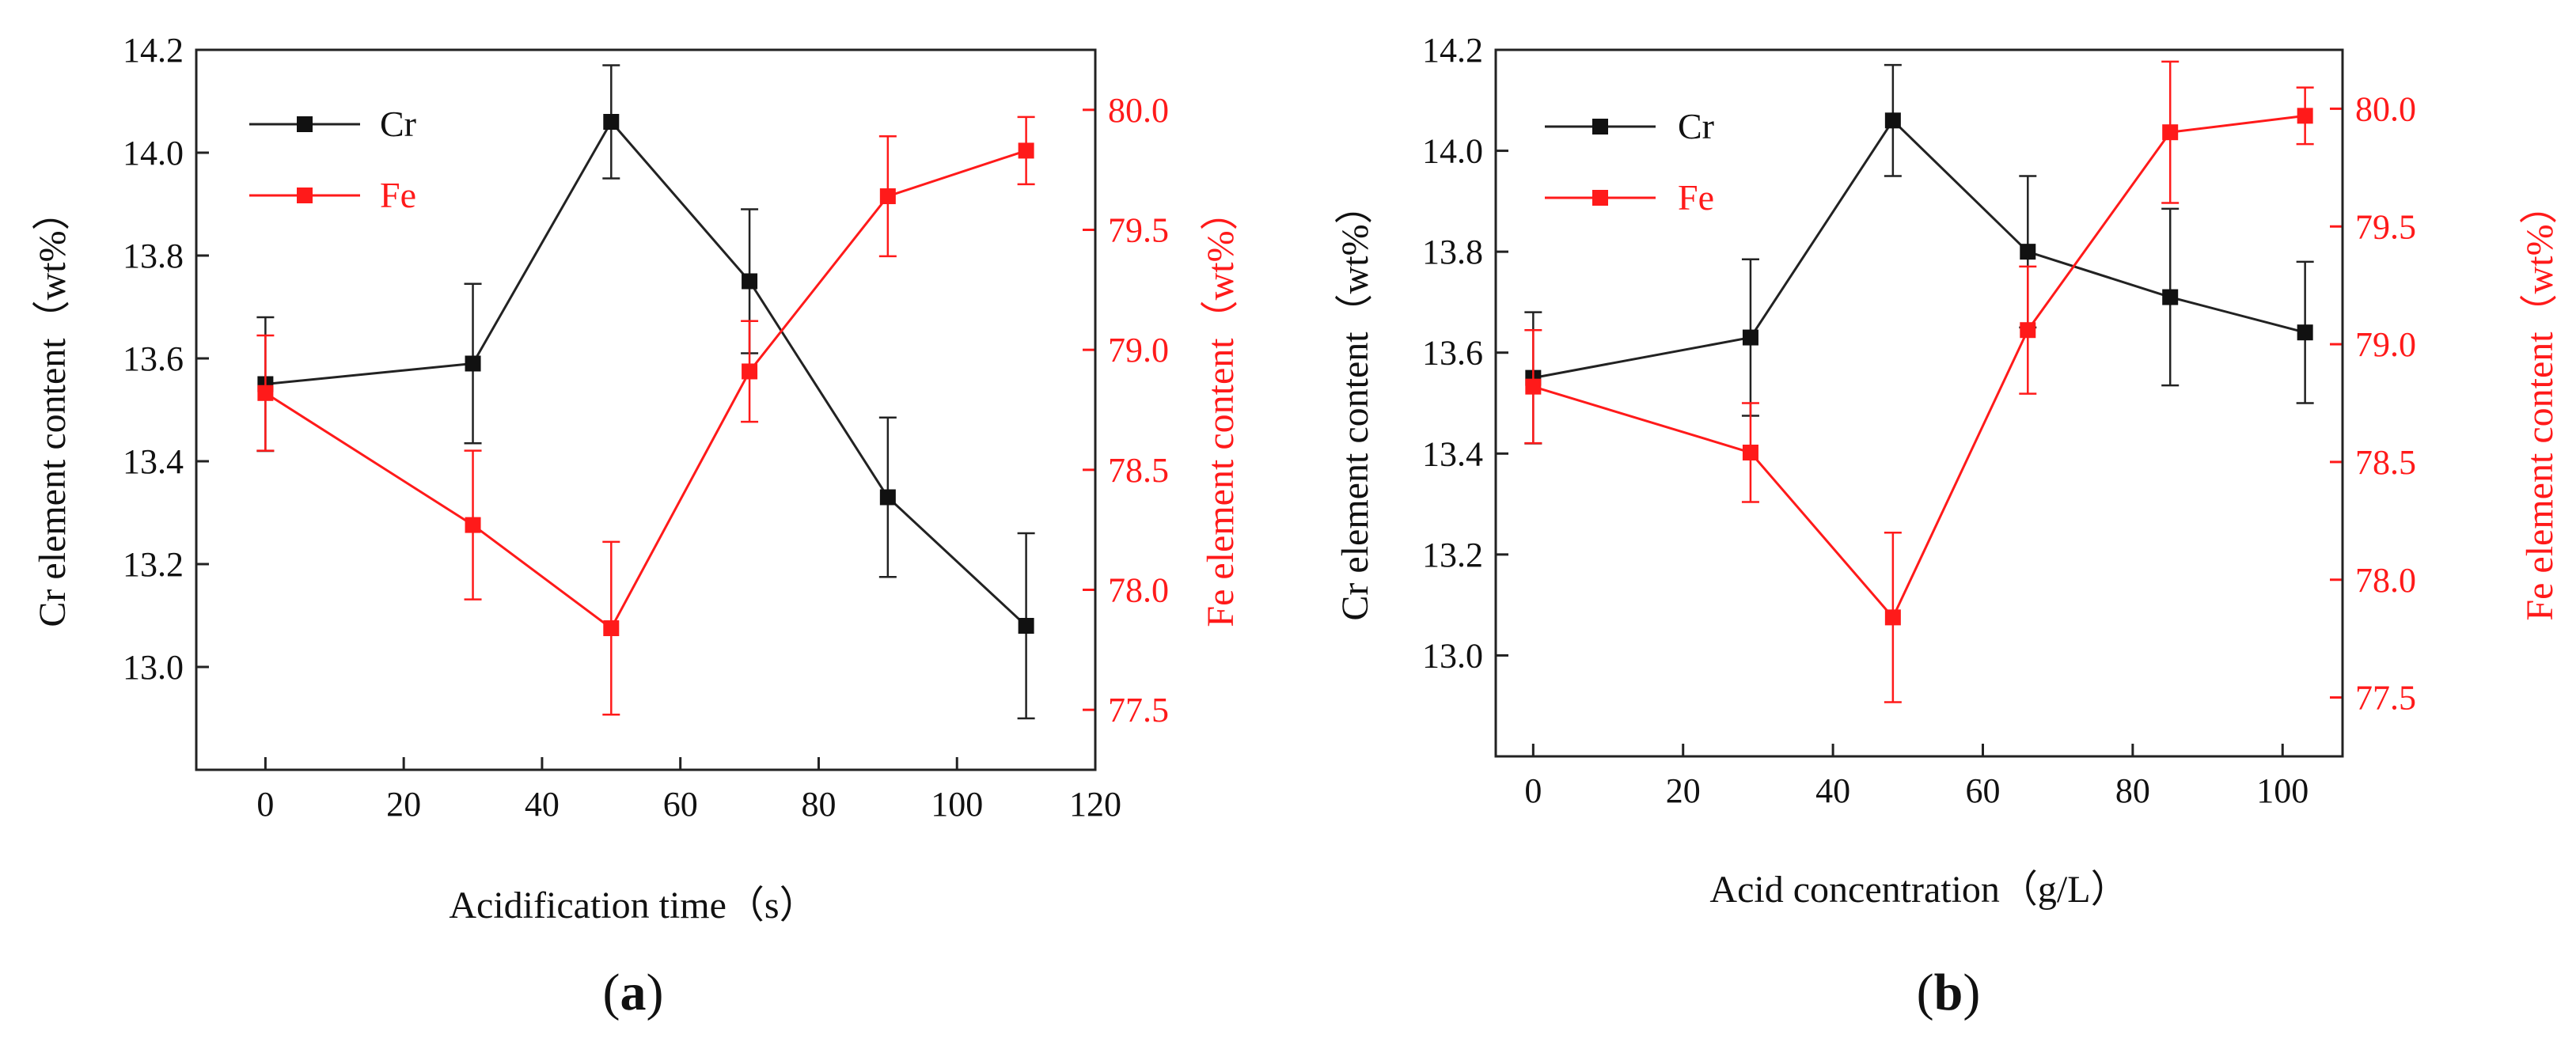 This screenshot has height=1057, width=2576. Describe the element at coordinates (403, 805) in the screenshot. I see `panel-a-x-tick-label: 20` at that location.